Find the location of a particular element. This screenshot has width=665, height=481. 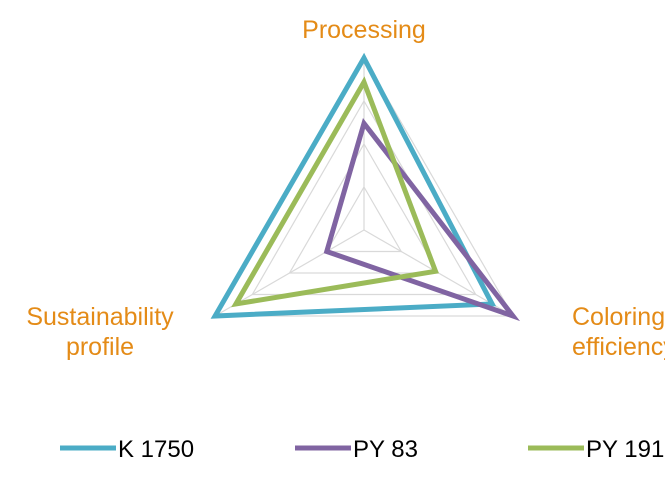

legend-label-k-1750: K 1750 is located at coordinates (156, 449).